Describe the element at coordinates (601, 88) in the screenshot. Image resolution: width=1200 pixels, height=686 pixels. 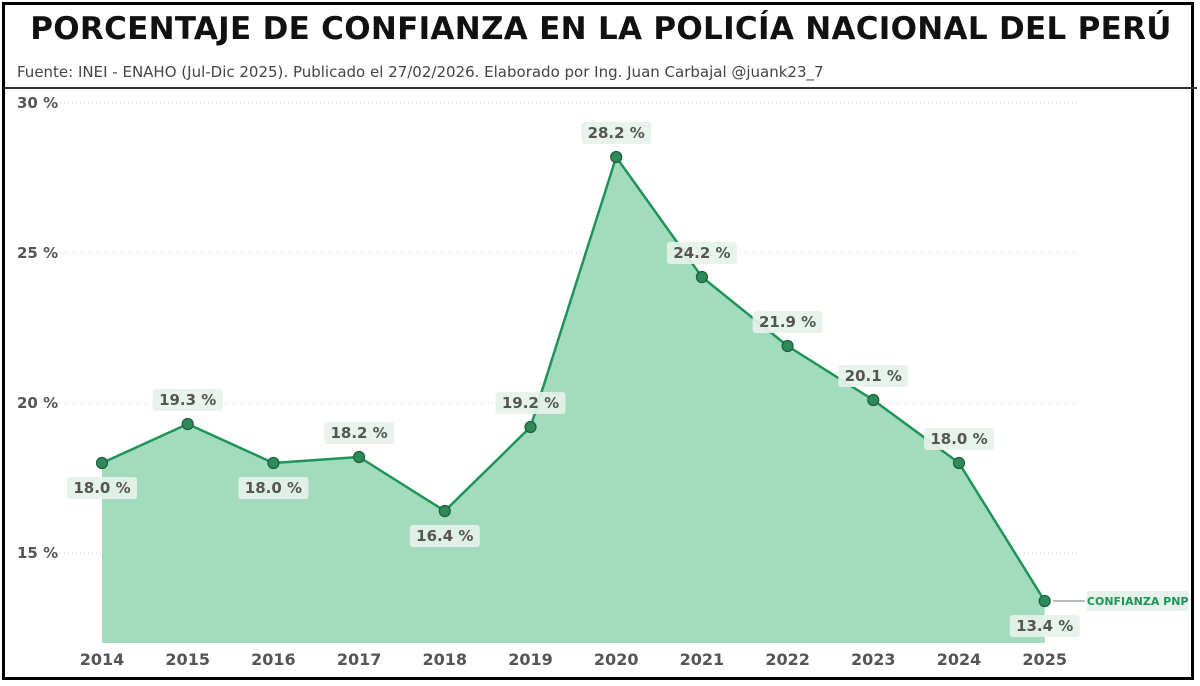
I see `header-divider` at that location.